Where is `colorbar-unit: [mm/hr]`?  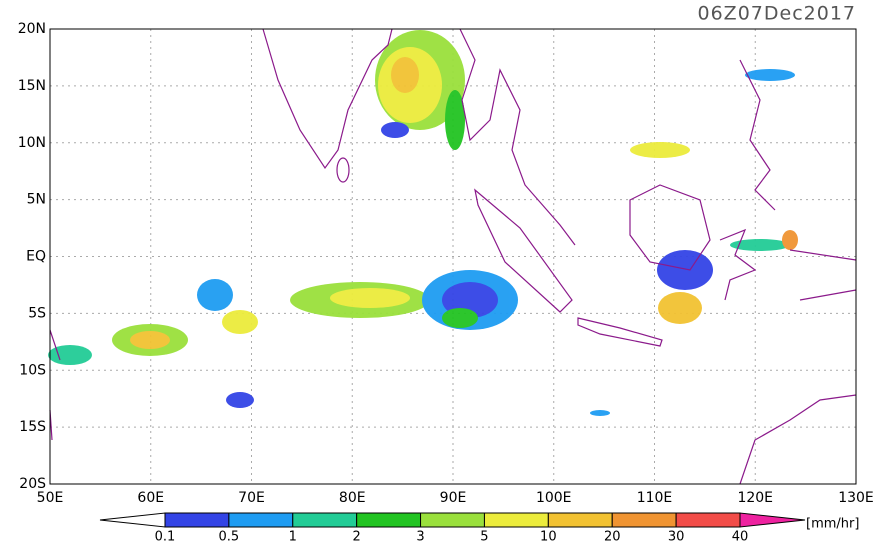 colorbar-unit: [mm/hr] is located at coordinates (832, 524).